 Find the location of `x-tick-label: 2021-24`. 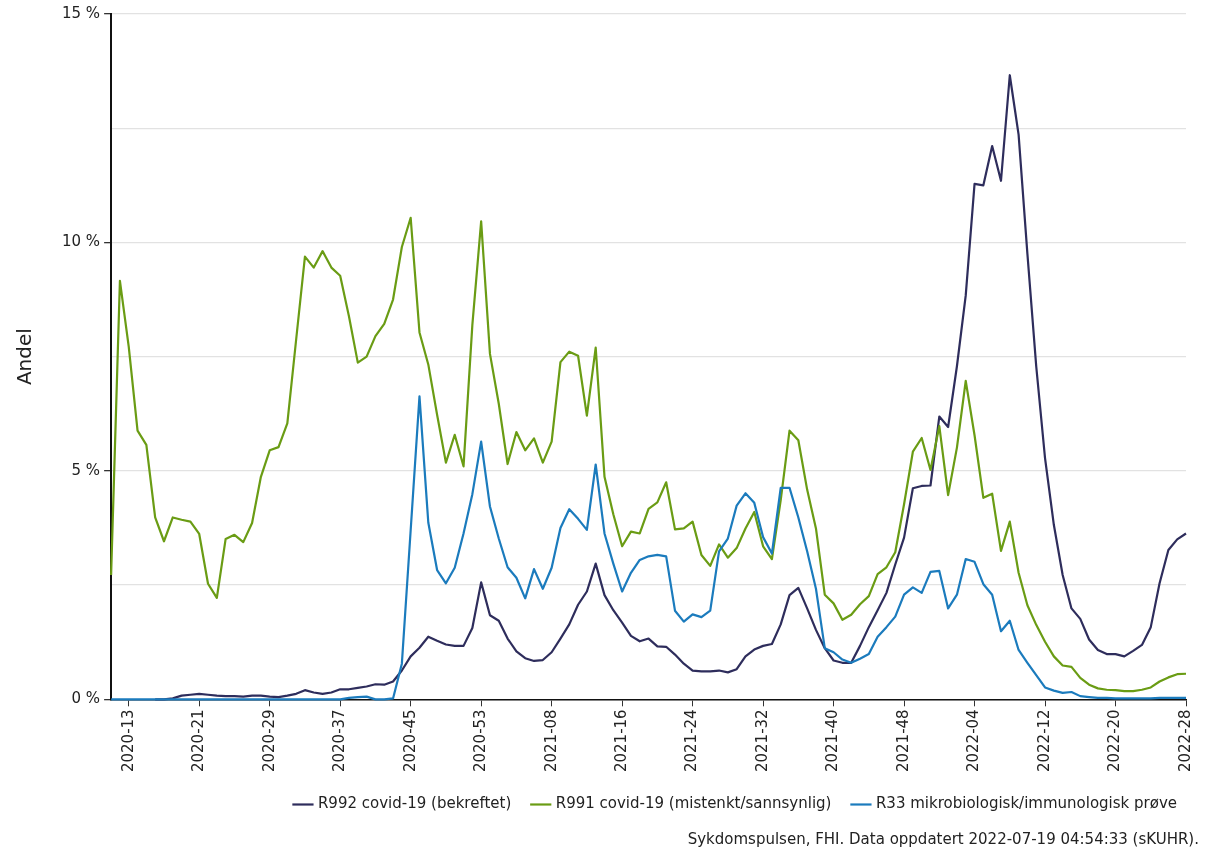

x-tick-label: 2021-24 is located at coordinates (691, 741).